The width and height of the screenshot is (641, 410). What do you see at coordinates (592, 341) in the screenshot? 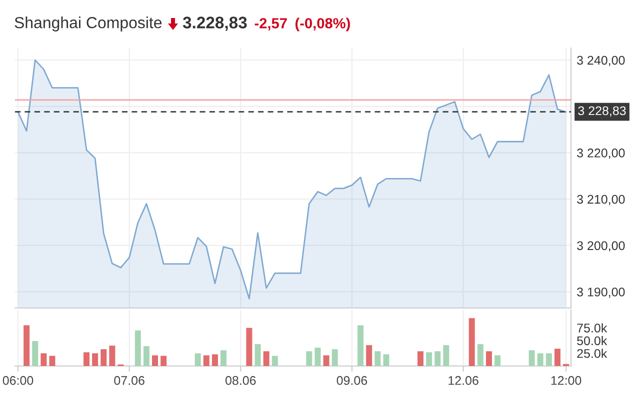
I see `y-tick-label: 50.0k` at bounding box center [592, 341].